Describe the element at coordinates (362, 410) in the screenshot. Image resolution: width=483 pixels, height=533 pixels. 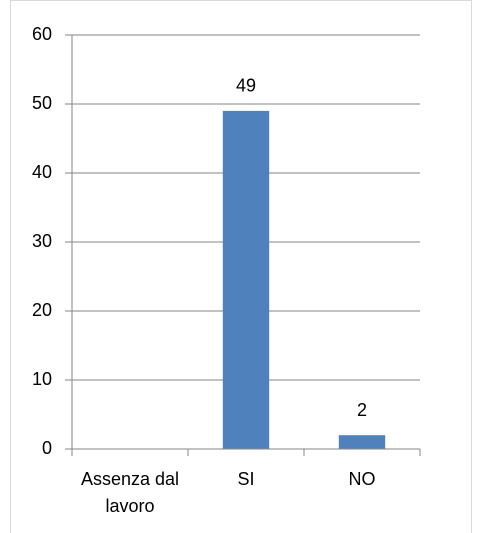
I see `data-label: 2` at that location.